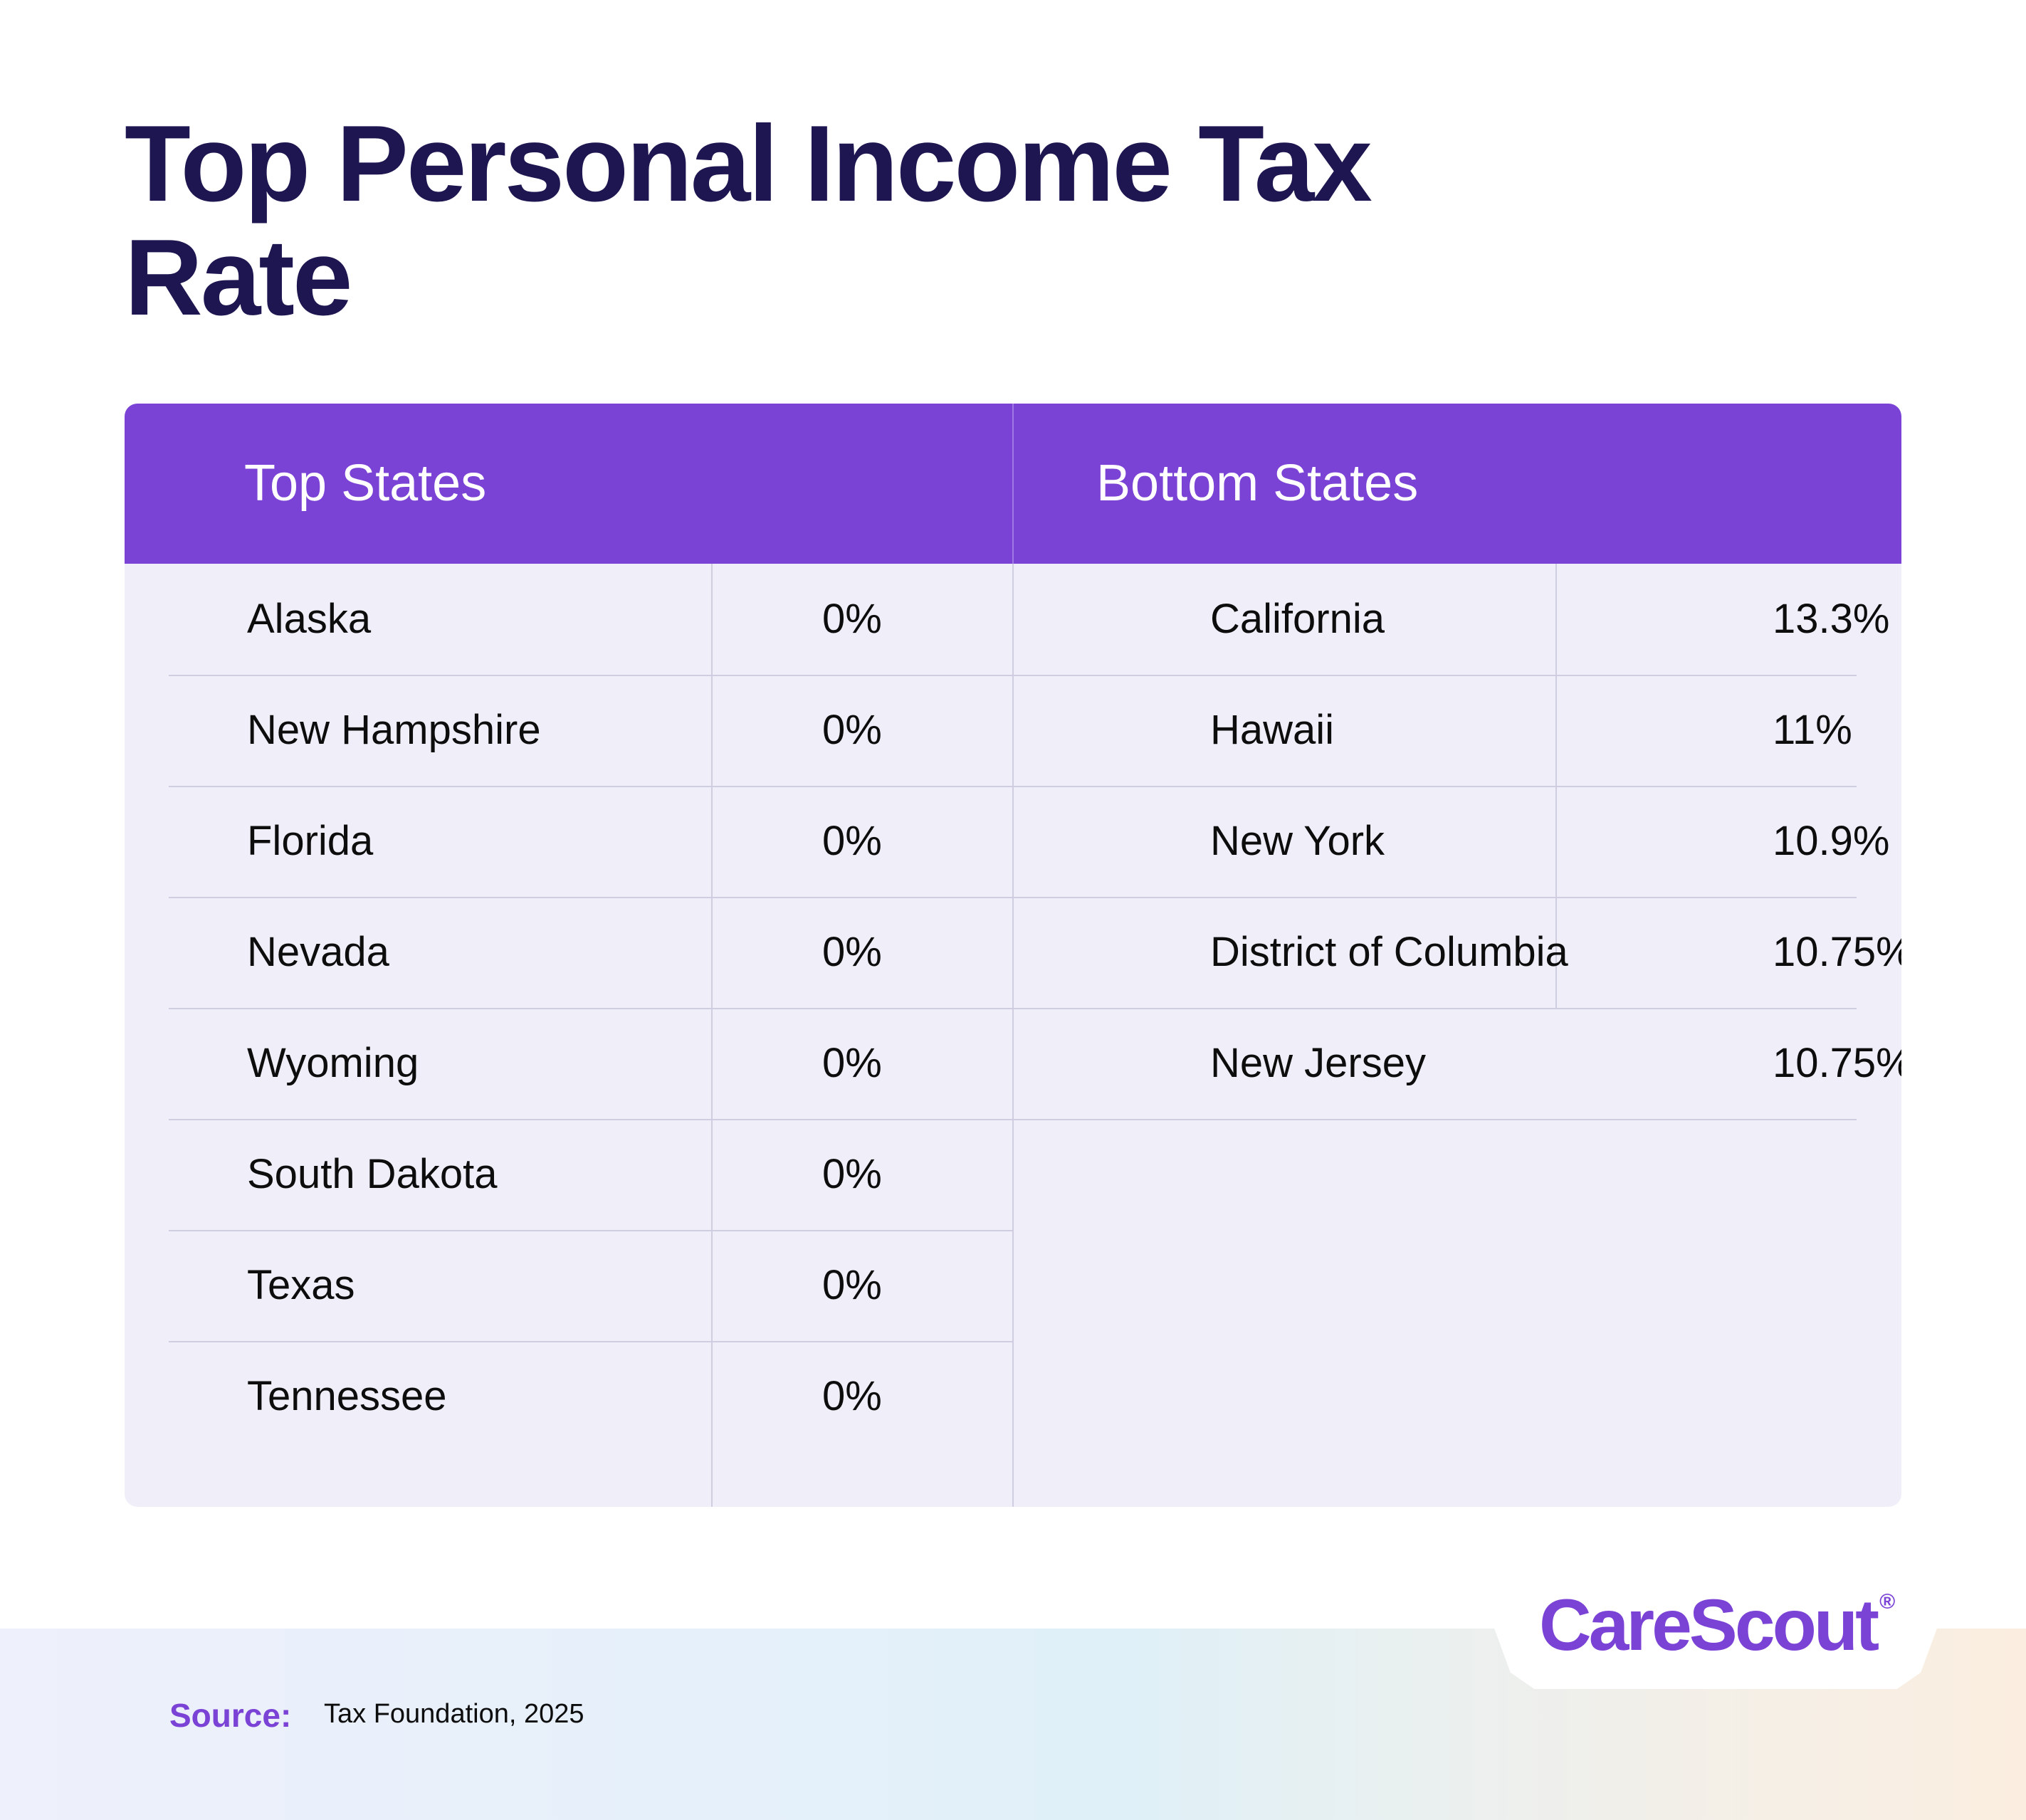 The width and height of the screenshot is (2026, 1820). What do you see at coordinates (1812, 730) in the screenshot?
I see `tax-rate: 11%` at bounding box center [1812, 730].